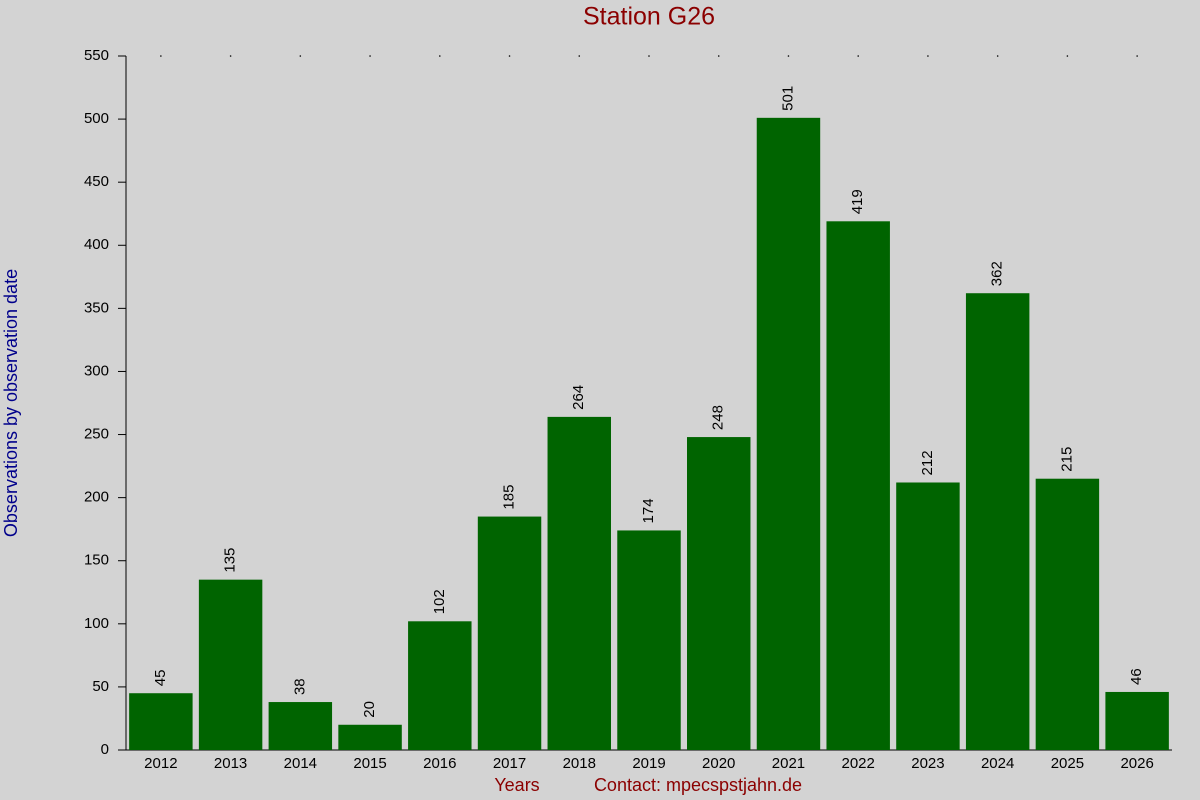 This screenshot has width=1200, height=800. What do you see at coordinates (96, 118) in the screenshot?
I see `y-tick-label: 500` at bounding box center [96, 118].